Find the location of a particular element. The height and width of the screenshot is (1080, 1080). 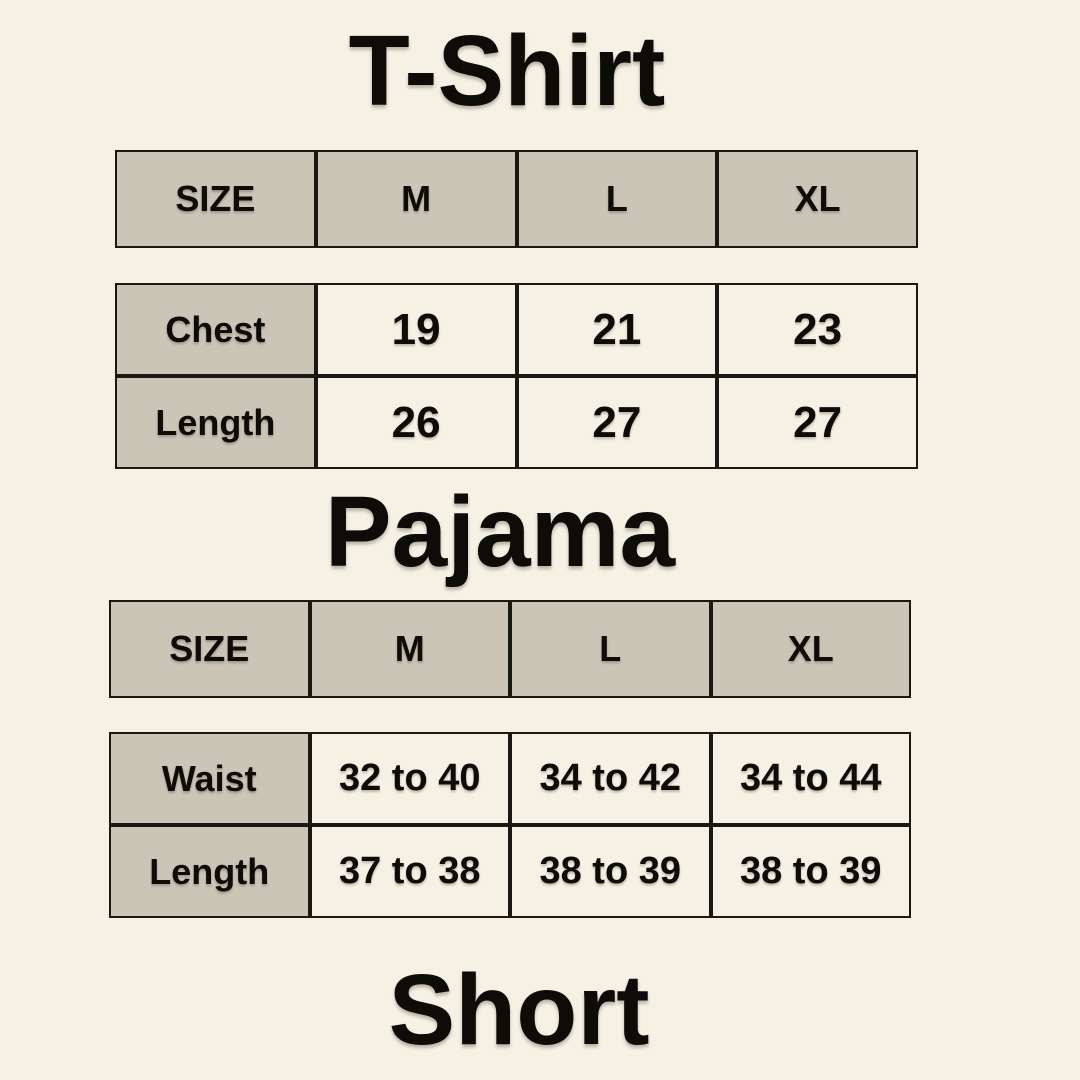

table-row: Length 26 27 27 is located at coordinates (516, 422).